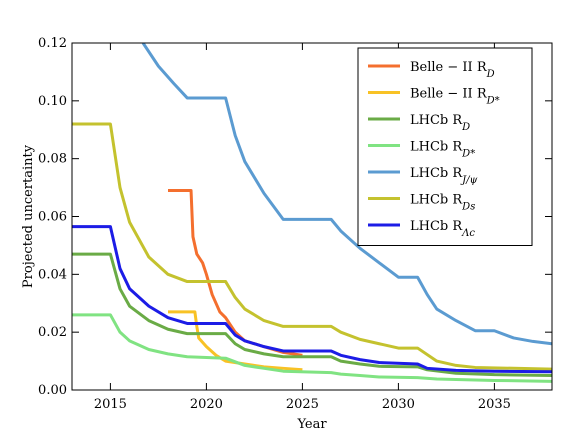  Describe the element at coordinates (52, 390) in the screenshot. I see `y-tick-label: 0.00` at that location.